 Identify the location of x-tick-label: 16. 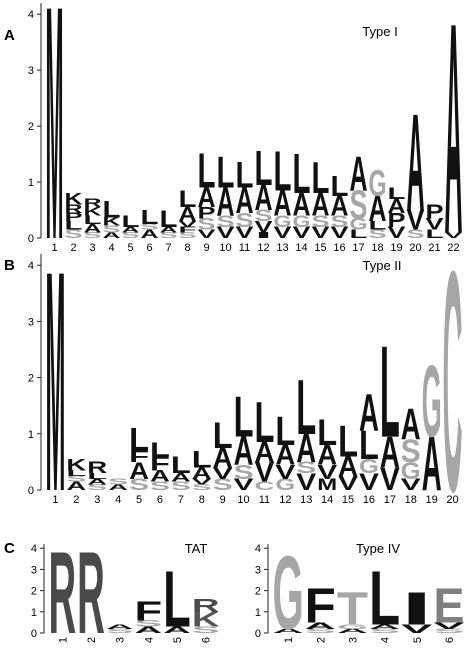
(339, 248).